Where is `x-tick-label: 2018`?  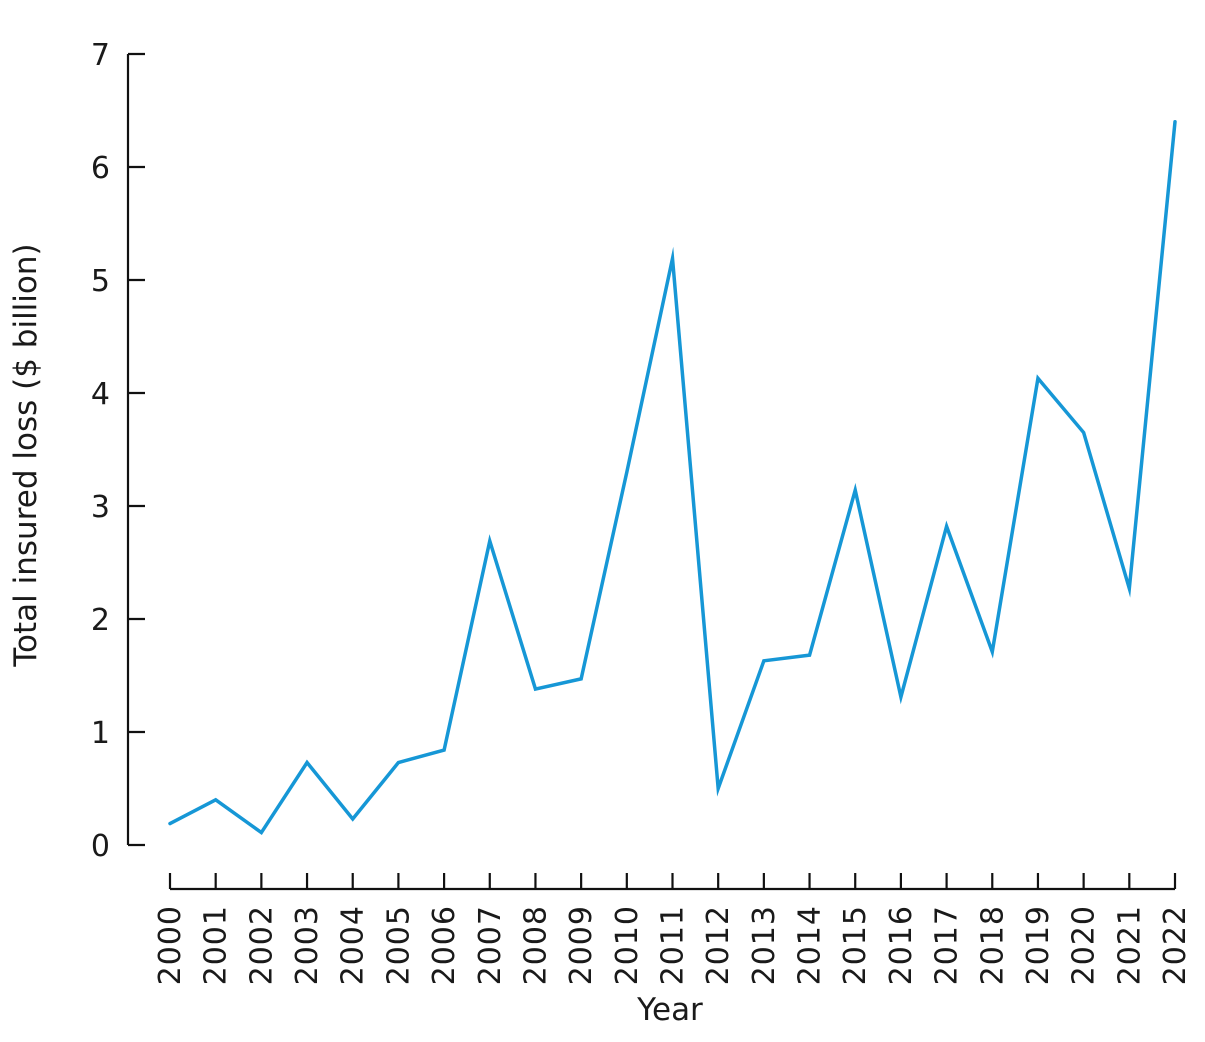 x-tick-label: 2018 is located at coordinates (992, 945).